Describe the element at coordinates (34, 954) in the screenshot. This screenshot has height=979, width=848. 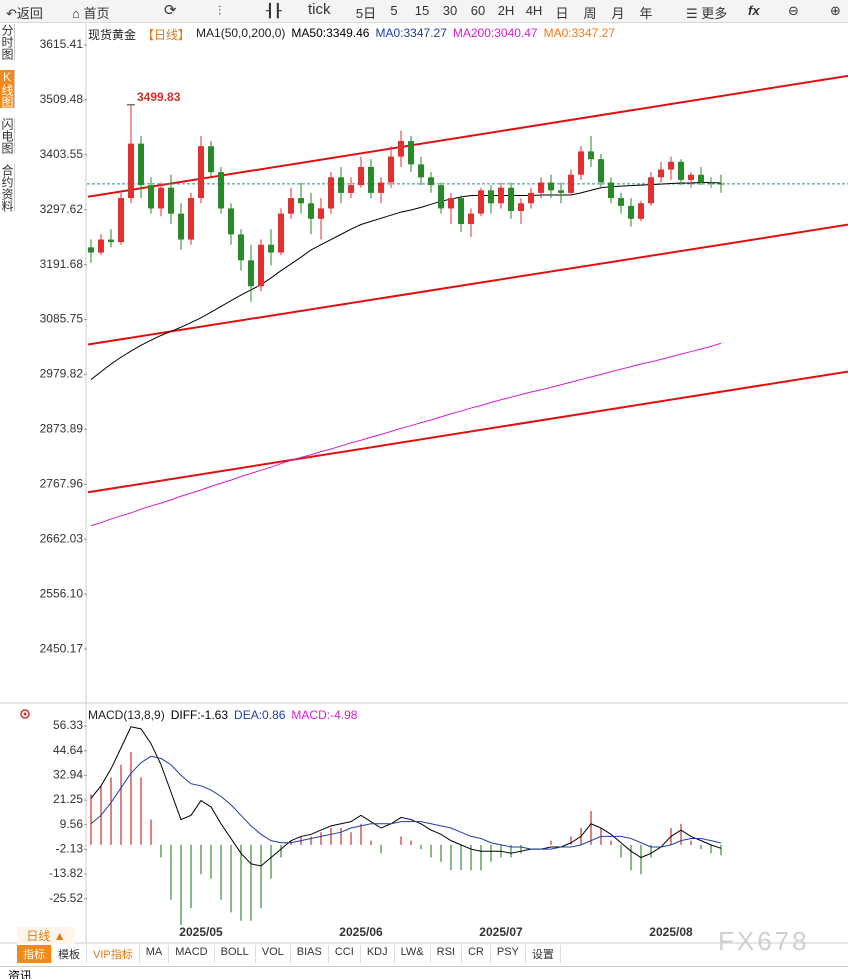
I see `indicator-tab: 指标` at that location.